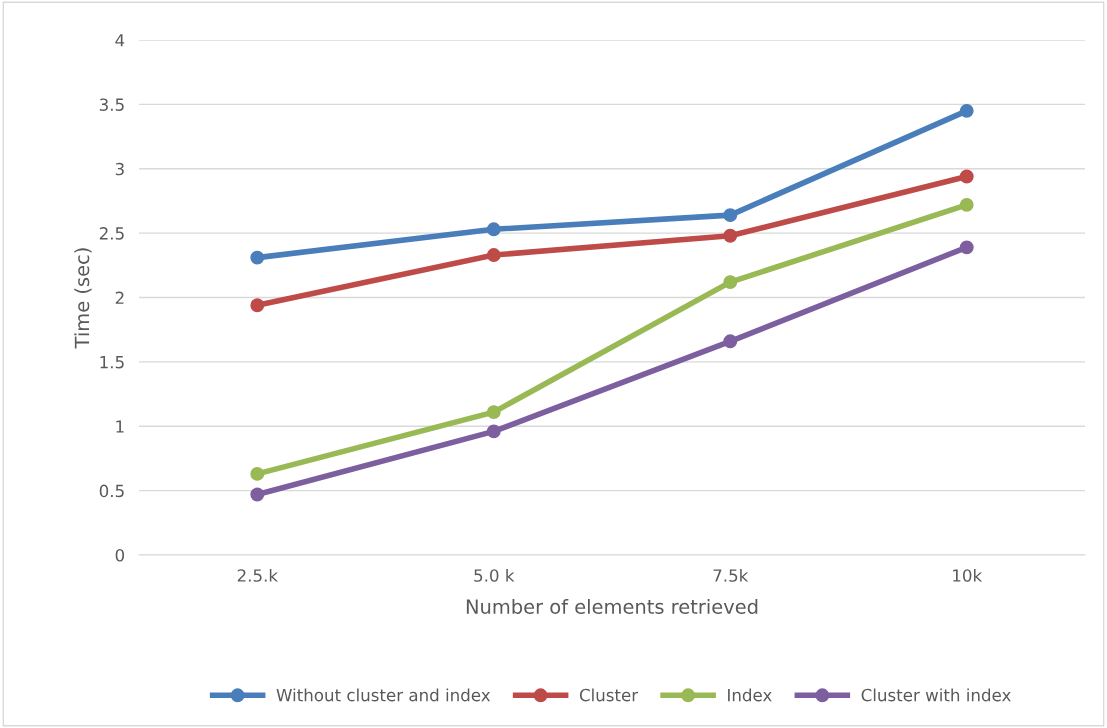 Image resolution: width=1107 pixels, height=728 pixels. I want to click on x-tick-label: 2.5.k, so click(257, 575).